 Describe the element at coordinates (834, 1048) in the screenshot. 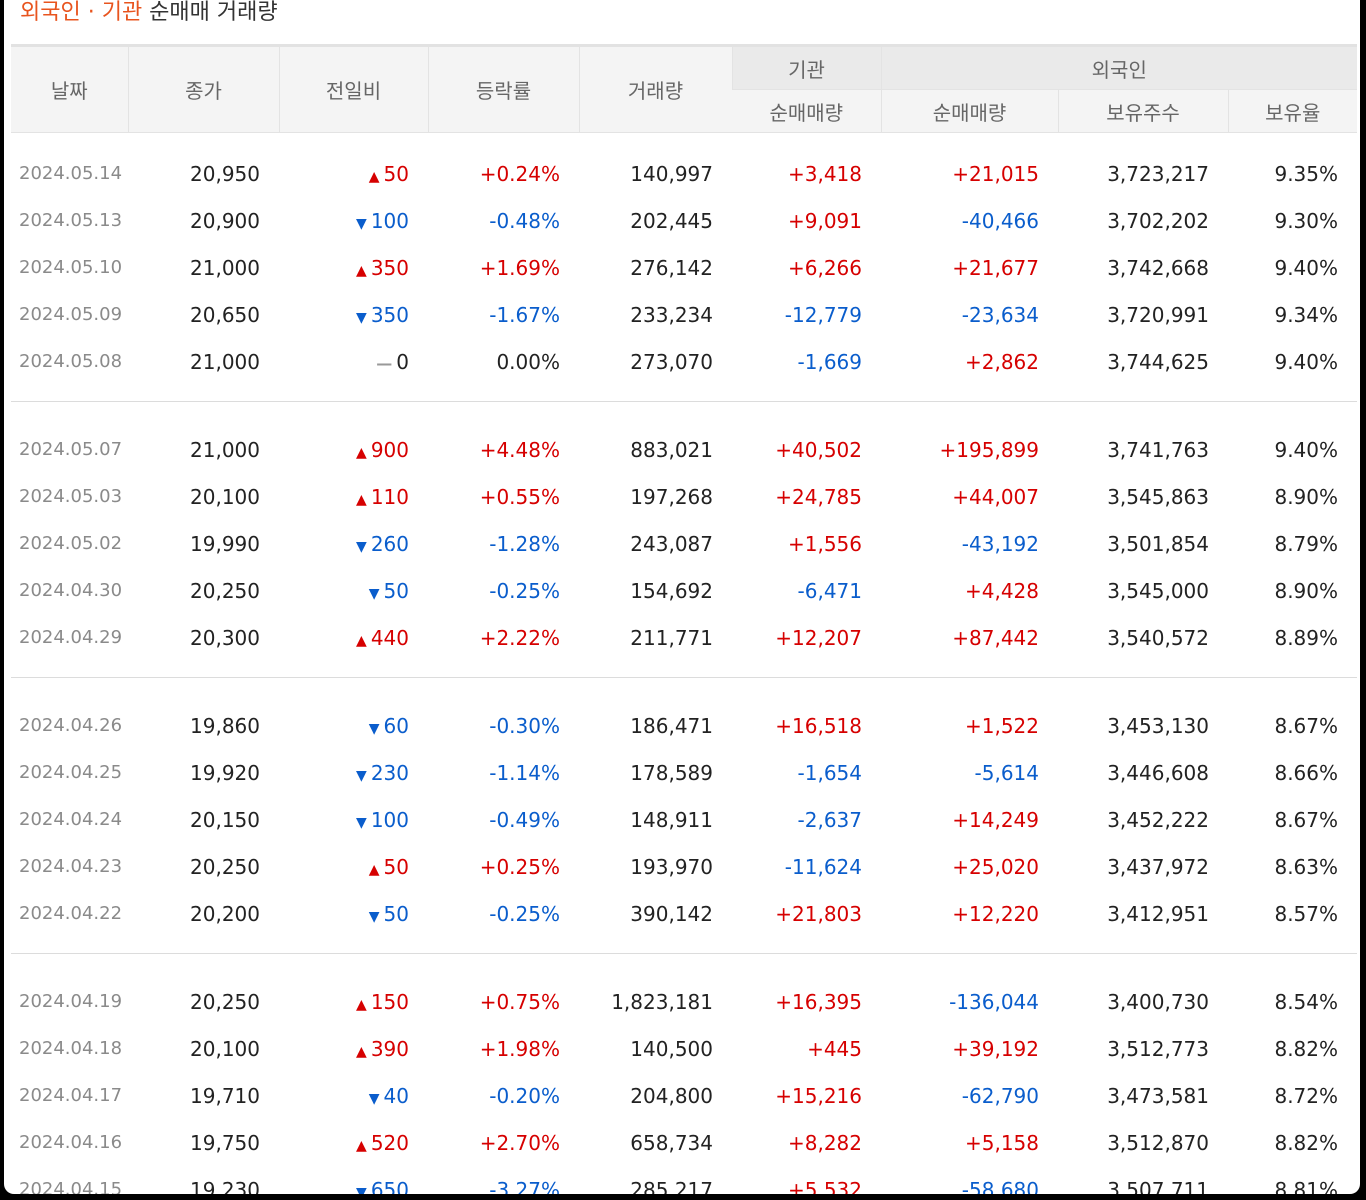

I see `cell-inst-net: +445` at that location.